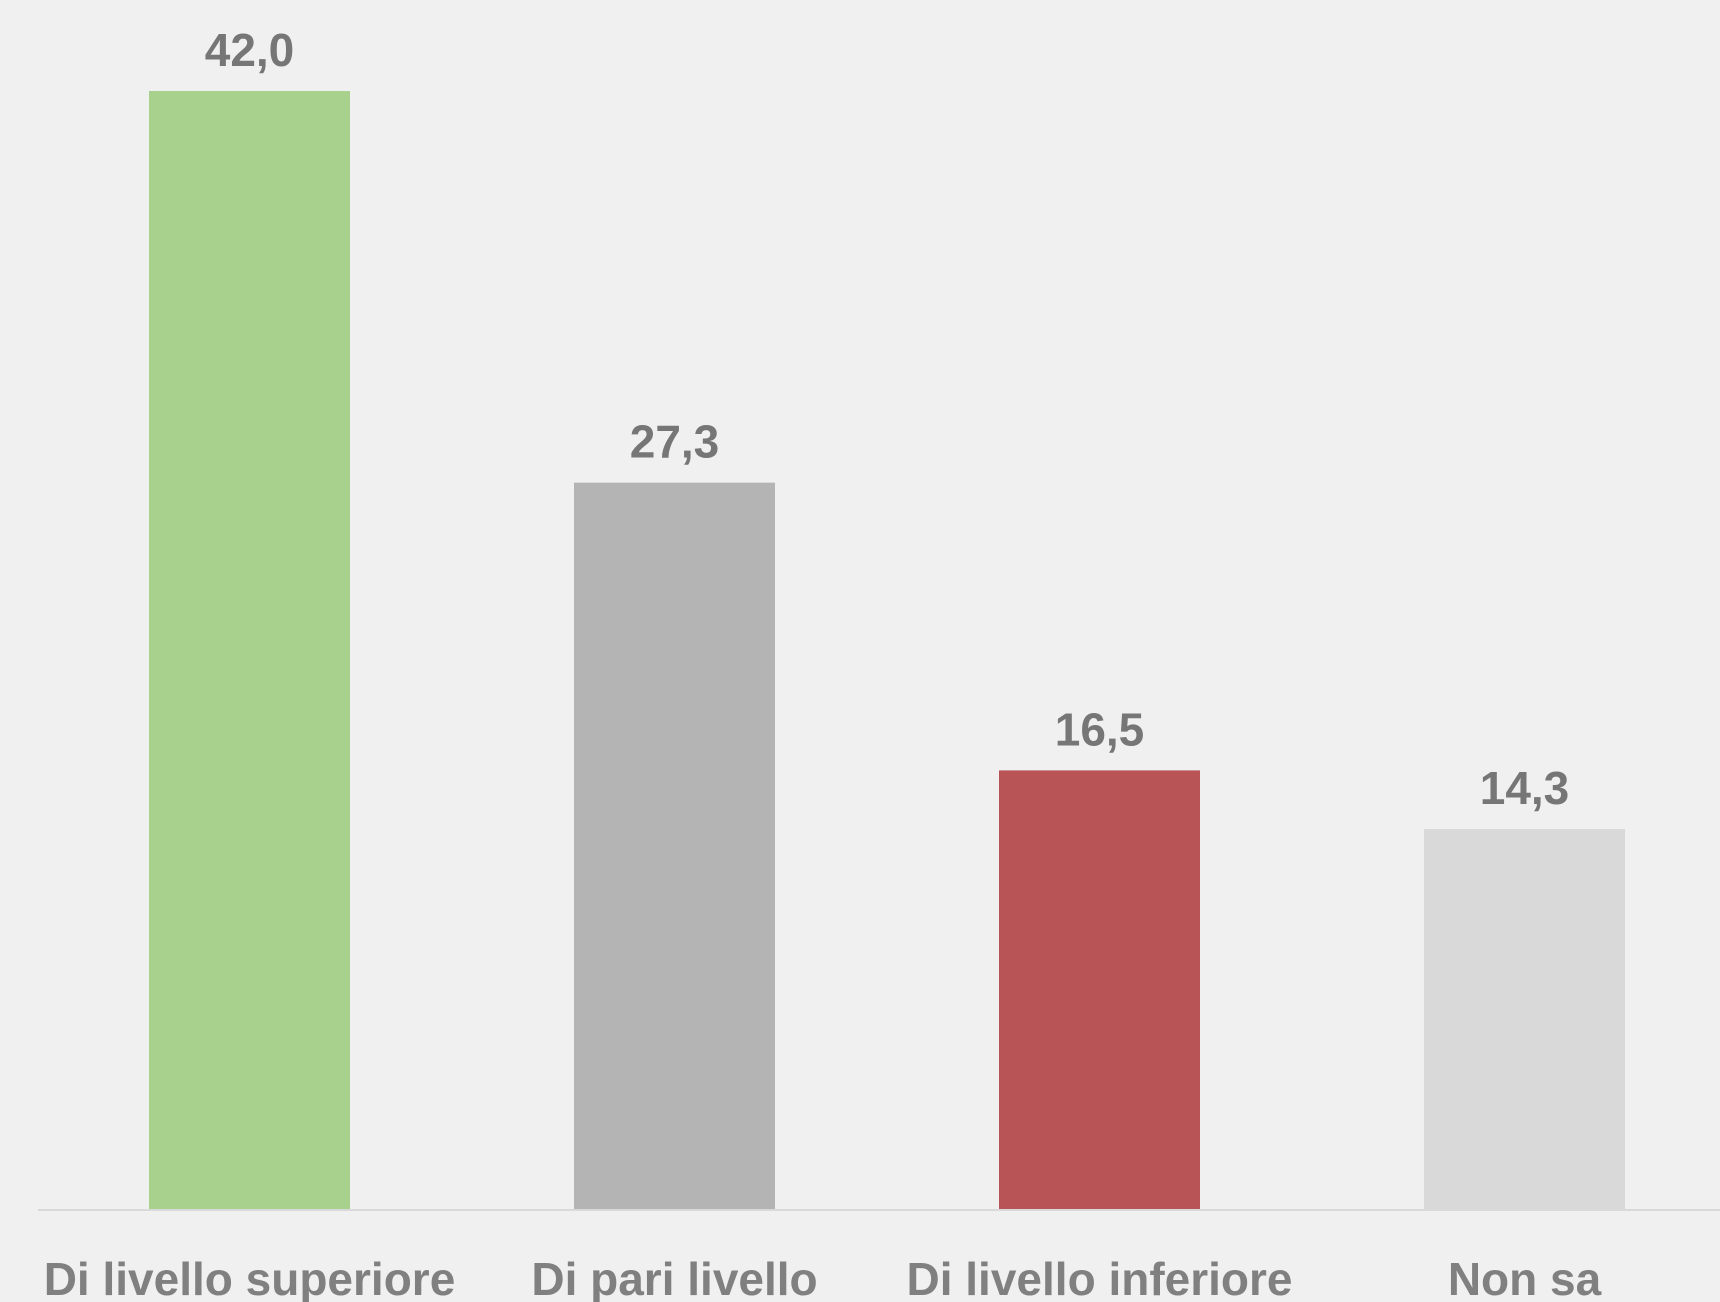  I want to click on category-label-4: Non sa, so click(1525, 1277).